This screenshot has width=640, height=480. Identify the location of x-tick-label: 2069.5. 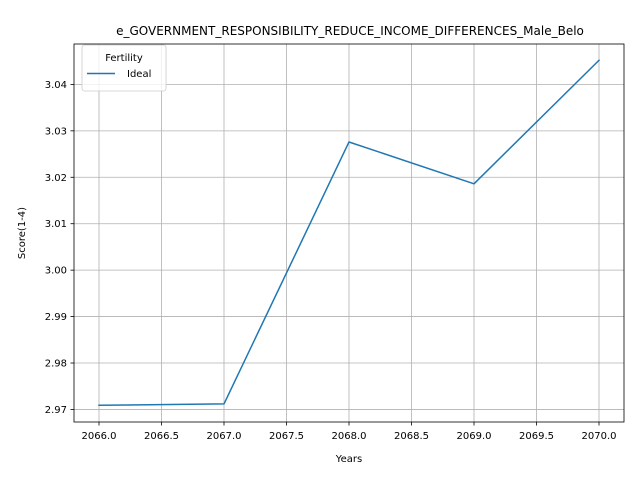
(536, 436).